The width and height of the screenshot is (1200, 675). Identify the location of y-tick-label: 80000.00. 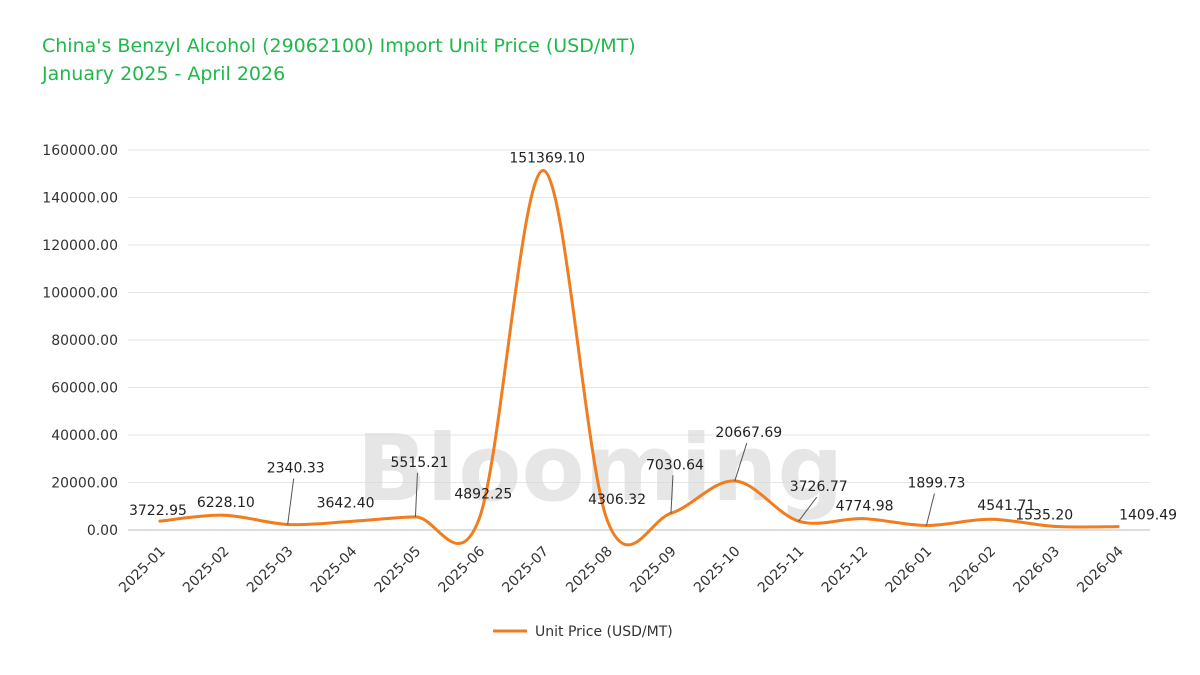
(84, 341).